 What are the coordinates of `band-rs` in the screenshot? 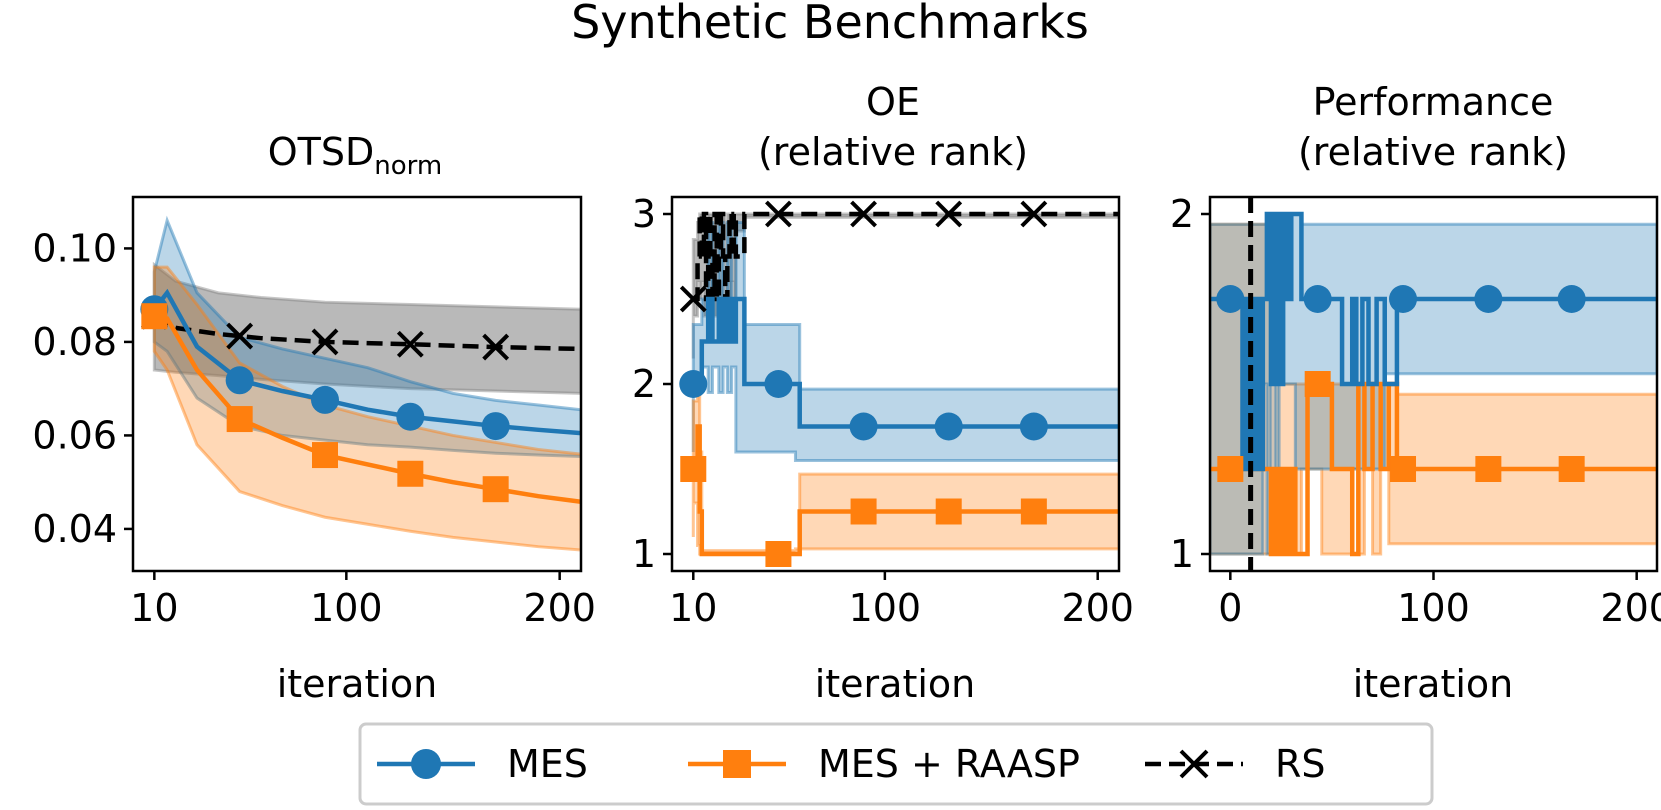 It's located at (366, 328).